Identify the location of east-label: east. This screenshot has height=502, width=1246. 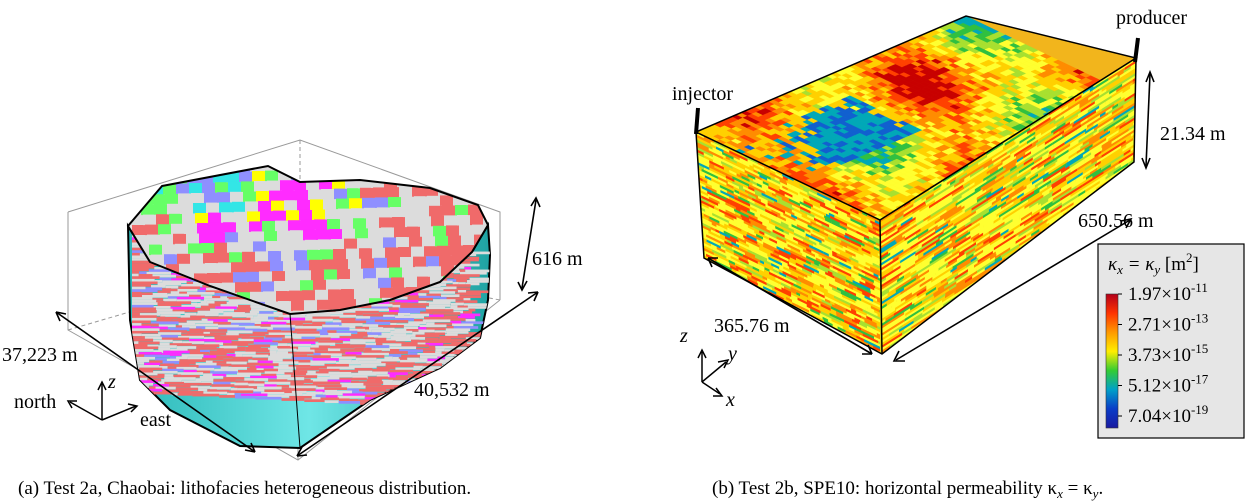
(156, 420).